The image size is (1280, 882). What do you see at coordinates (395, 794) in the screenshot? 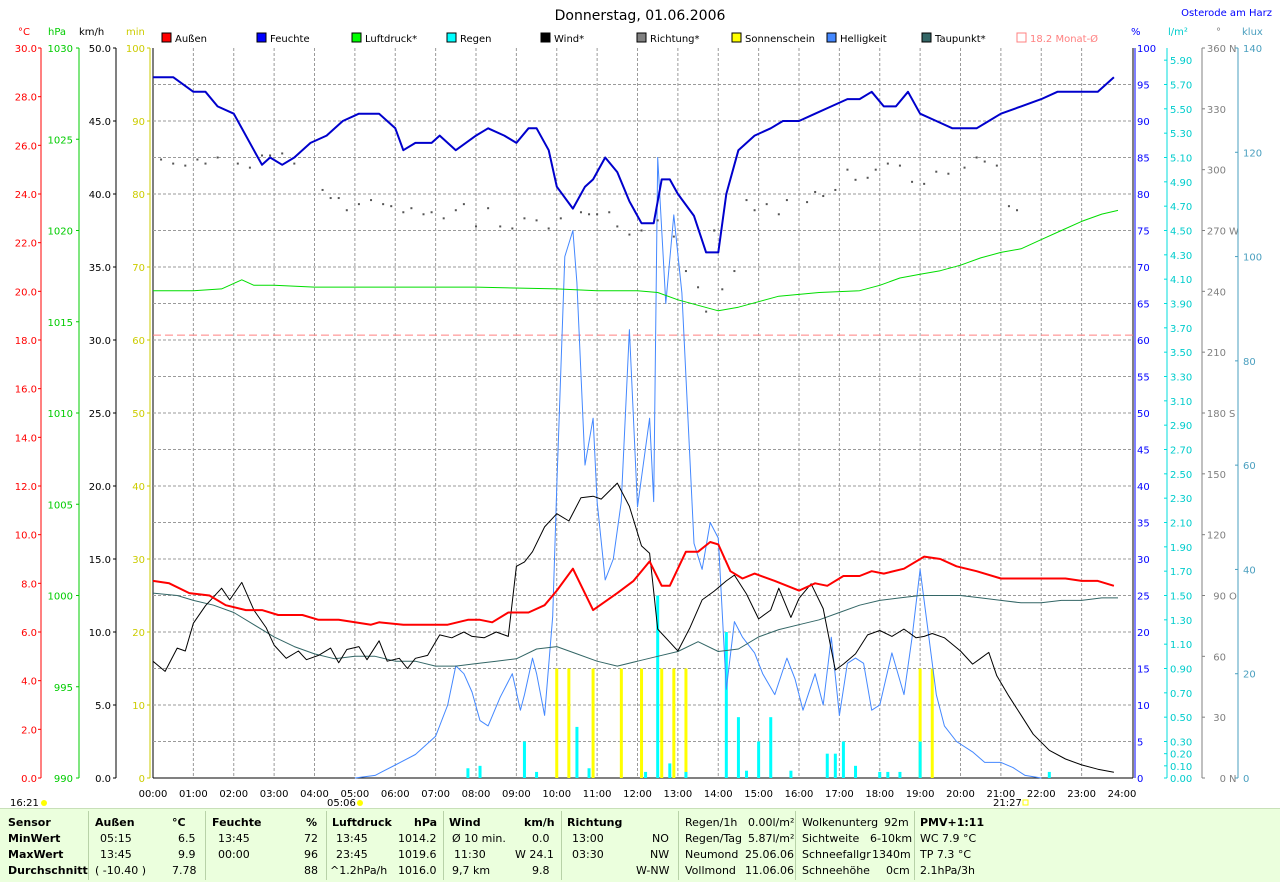
I see `x-tick-label: 06:00` at bounding box center [395, 794].